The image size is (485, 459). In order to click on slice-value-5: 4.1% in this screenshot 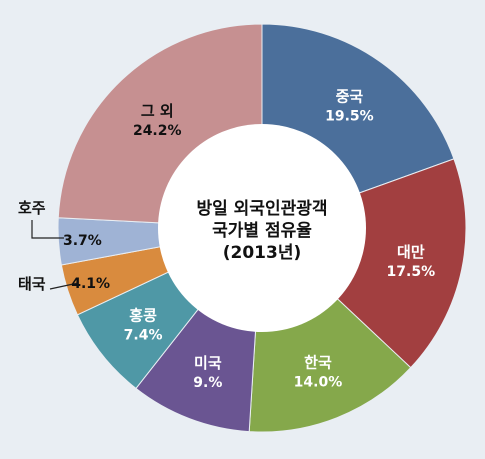, I will do `click(90, 284)`.